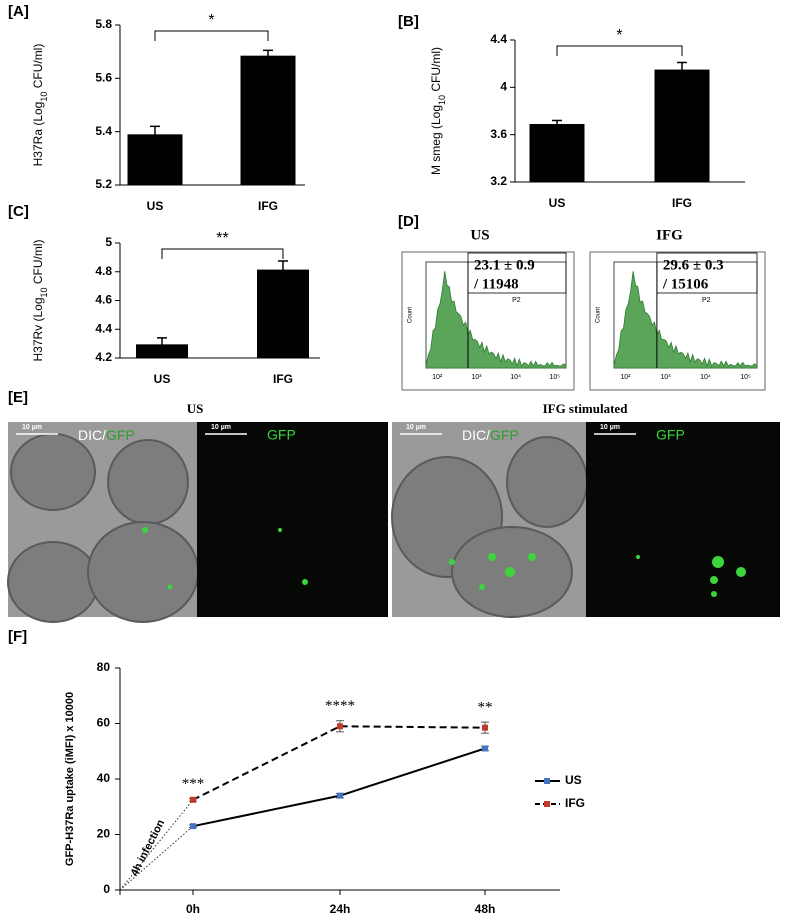 Image resolution: width=787 pixels, height=924 pixels. What do you see at coordinates (575, 803) in the screenshot?
I see `legend-label: IFG` at bounding box center [575, 803].